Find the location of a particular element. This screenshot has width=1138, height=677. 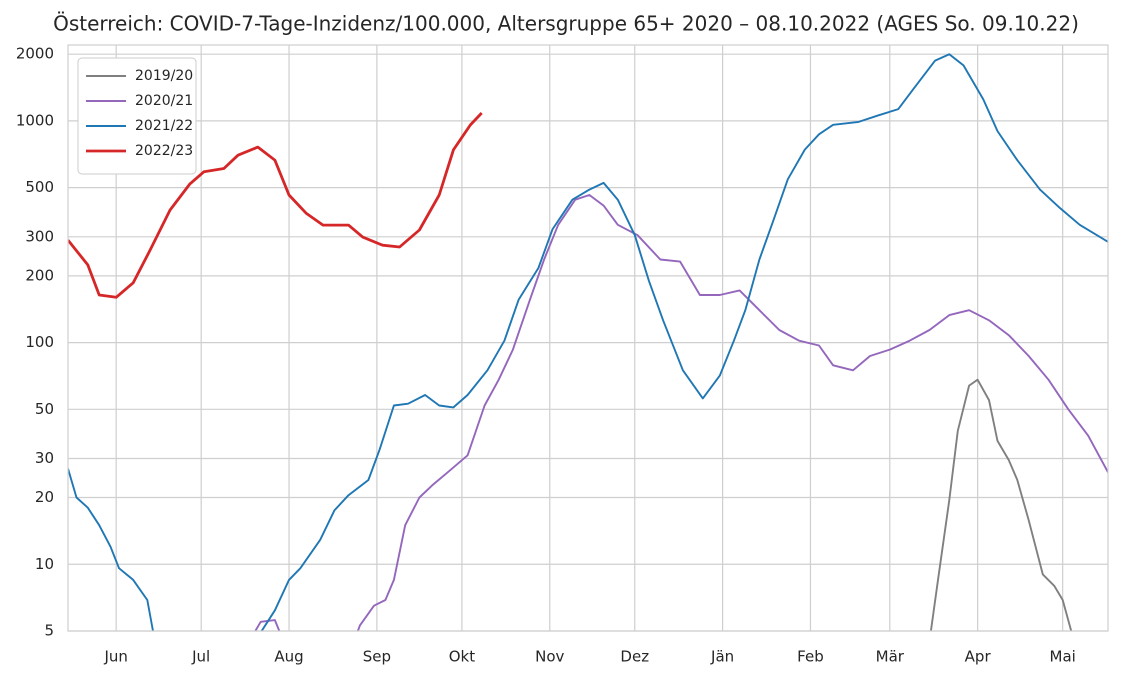

x-tick-label: Dez is located at coordinates (634, 657).